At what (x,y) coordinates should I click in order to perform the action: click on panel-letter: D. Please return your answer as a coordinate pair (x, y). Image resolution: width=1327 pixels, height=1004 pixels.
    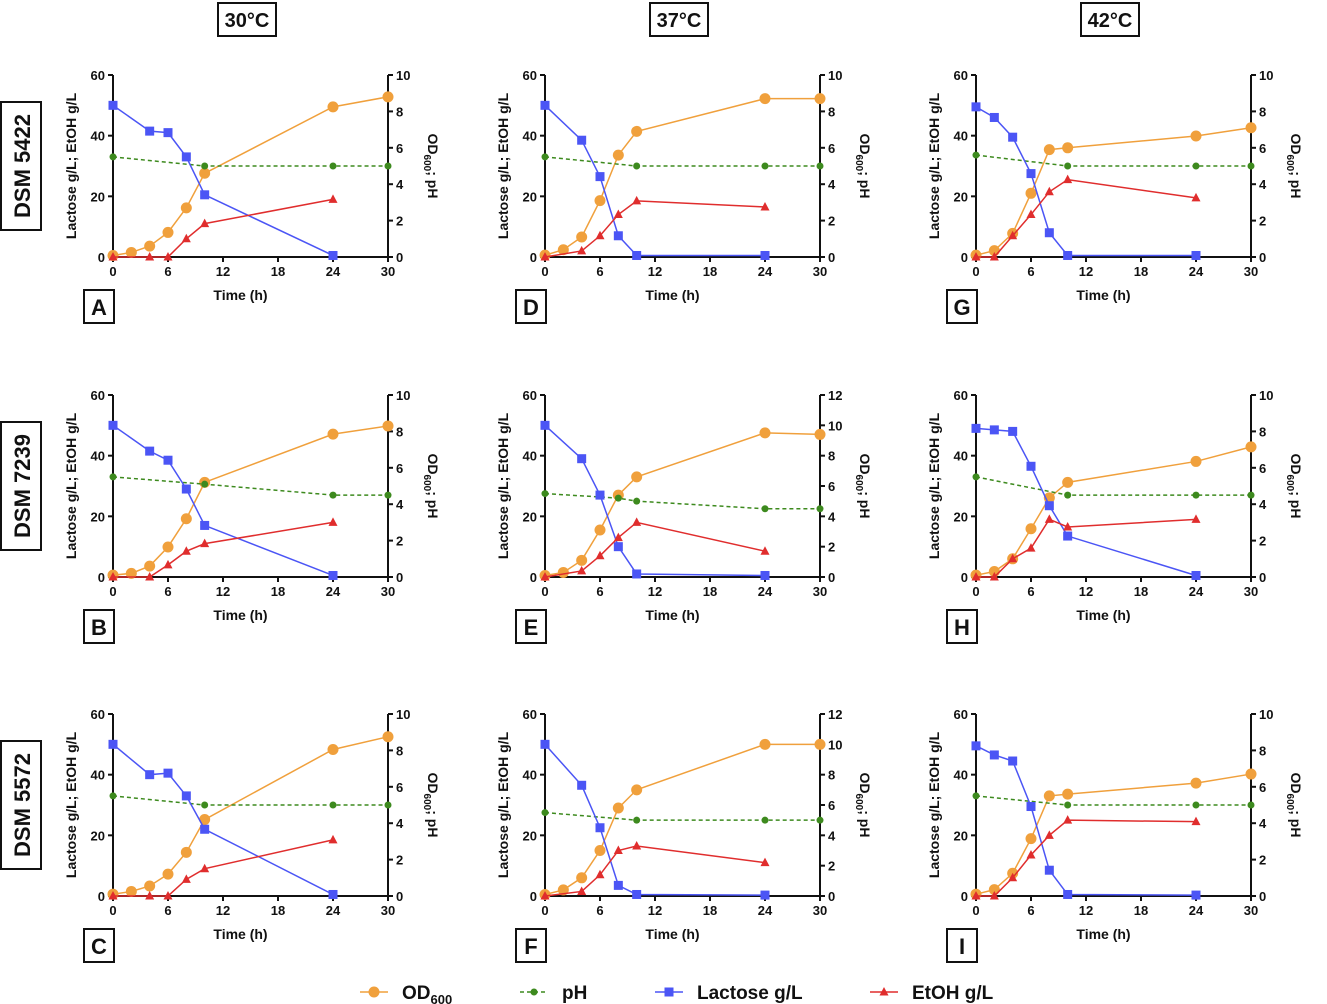
    Looking at the image, I should click on (531, 307).